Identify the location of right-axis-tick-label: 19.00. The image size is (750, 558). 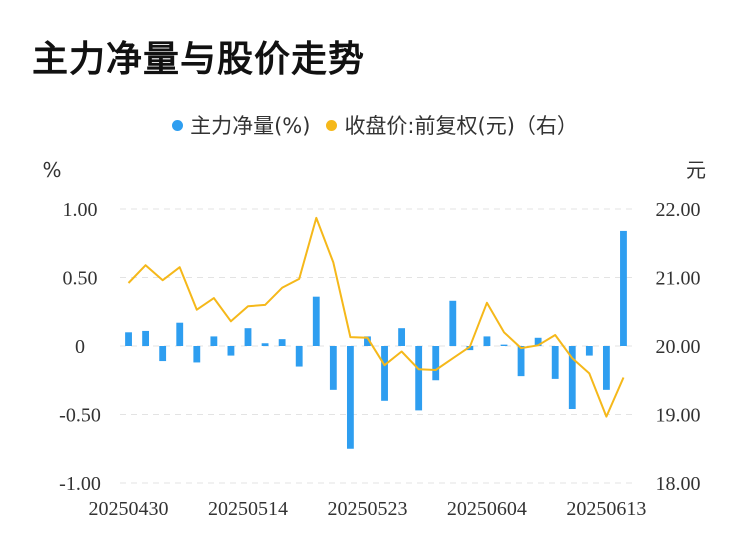
(678, 416).